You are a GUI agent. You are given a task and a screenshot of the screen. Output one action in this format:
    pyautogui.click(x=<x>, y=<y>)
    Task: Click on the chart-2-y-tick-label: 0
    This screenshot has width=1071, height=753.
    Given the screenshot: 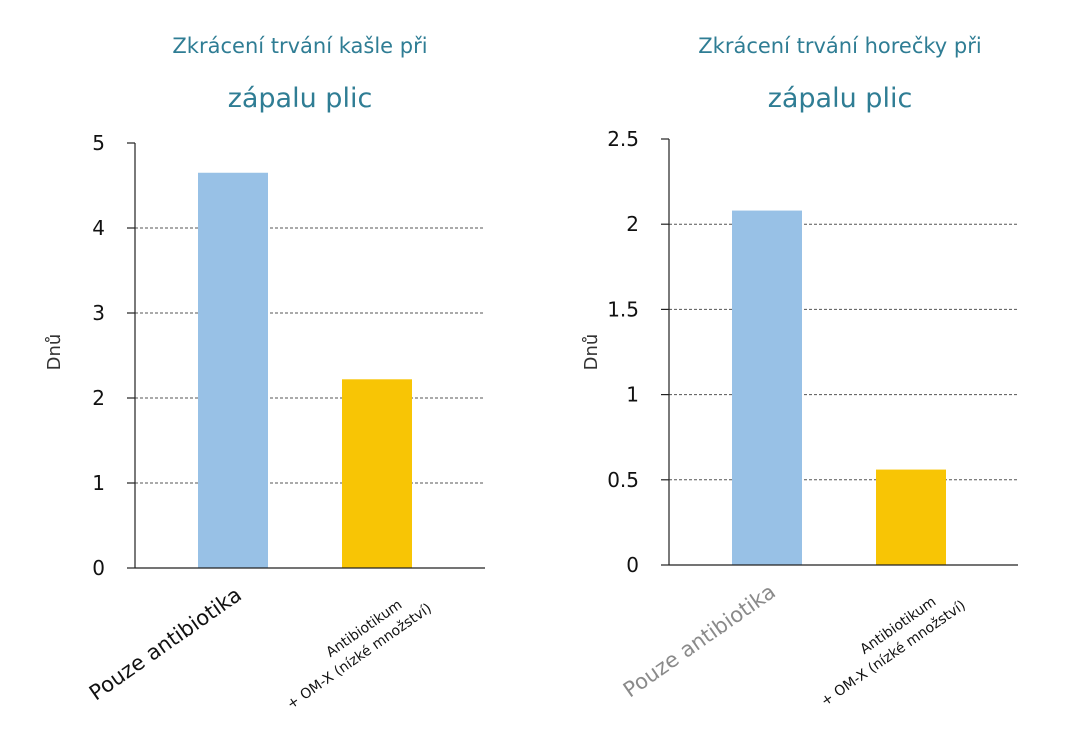 What is the action you would take?
    pyautogui.click(x=632, y=565)
    